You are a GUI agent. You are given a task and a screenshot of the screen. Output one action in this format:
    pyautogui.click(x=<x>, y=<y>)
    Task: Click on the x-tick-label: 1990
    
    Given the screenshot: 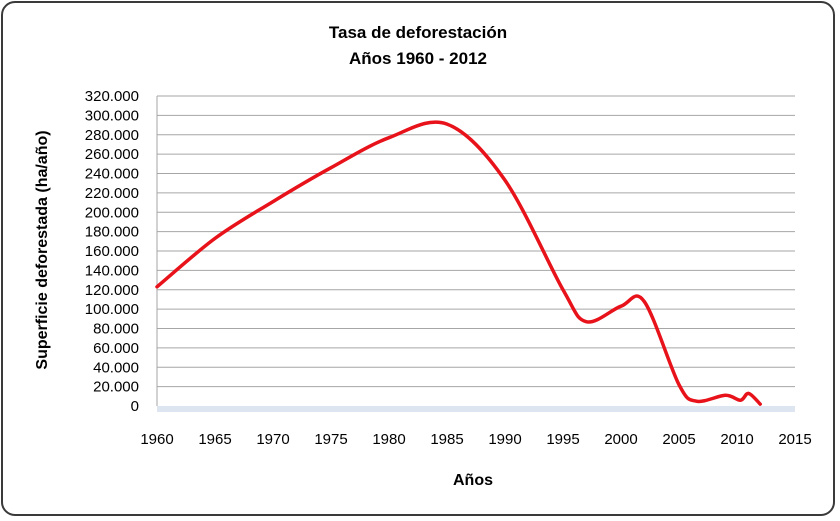 What is the action you would take?
    pyautogui.click(x=504, y=439)
    